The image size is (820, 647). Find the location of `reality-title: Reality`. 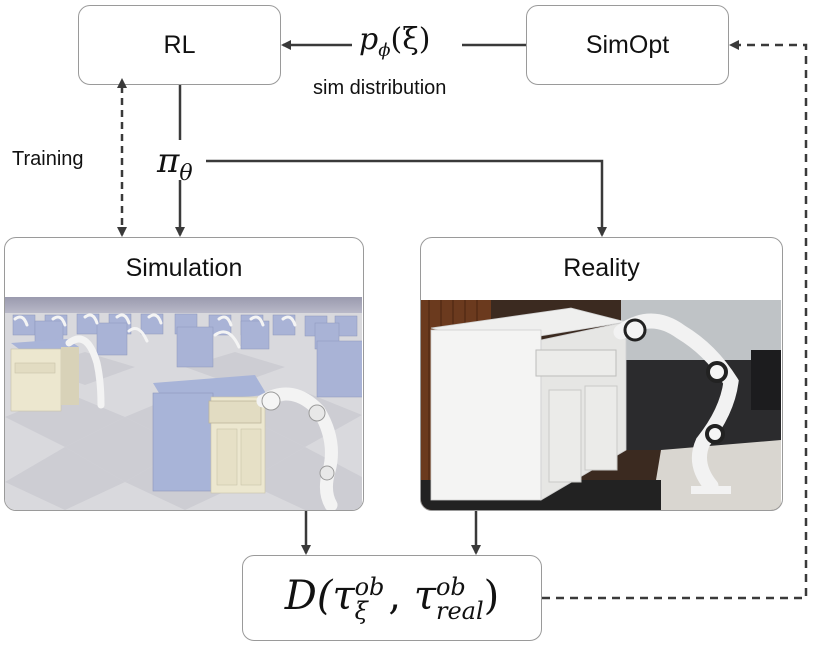

reality-title: Reality is located at coordinates (601, 267).